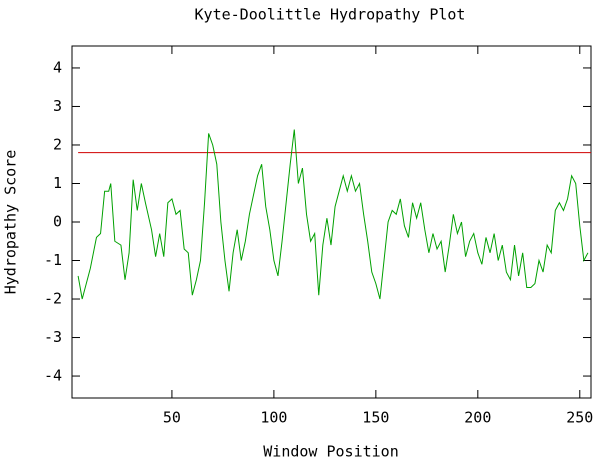  What do you see at coordinates (57, 106) in the screenshot?
I see `y-tick-label: 3` at bounding box center [57, 106].